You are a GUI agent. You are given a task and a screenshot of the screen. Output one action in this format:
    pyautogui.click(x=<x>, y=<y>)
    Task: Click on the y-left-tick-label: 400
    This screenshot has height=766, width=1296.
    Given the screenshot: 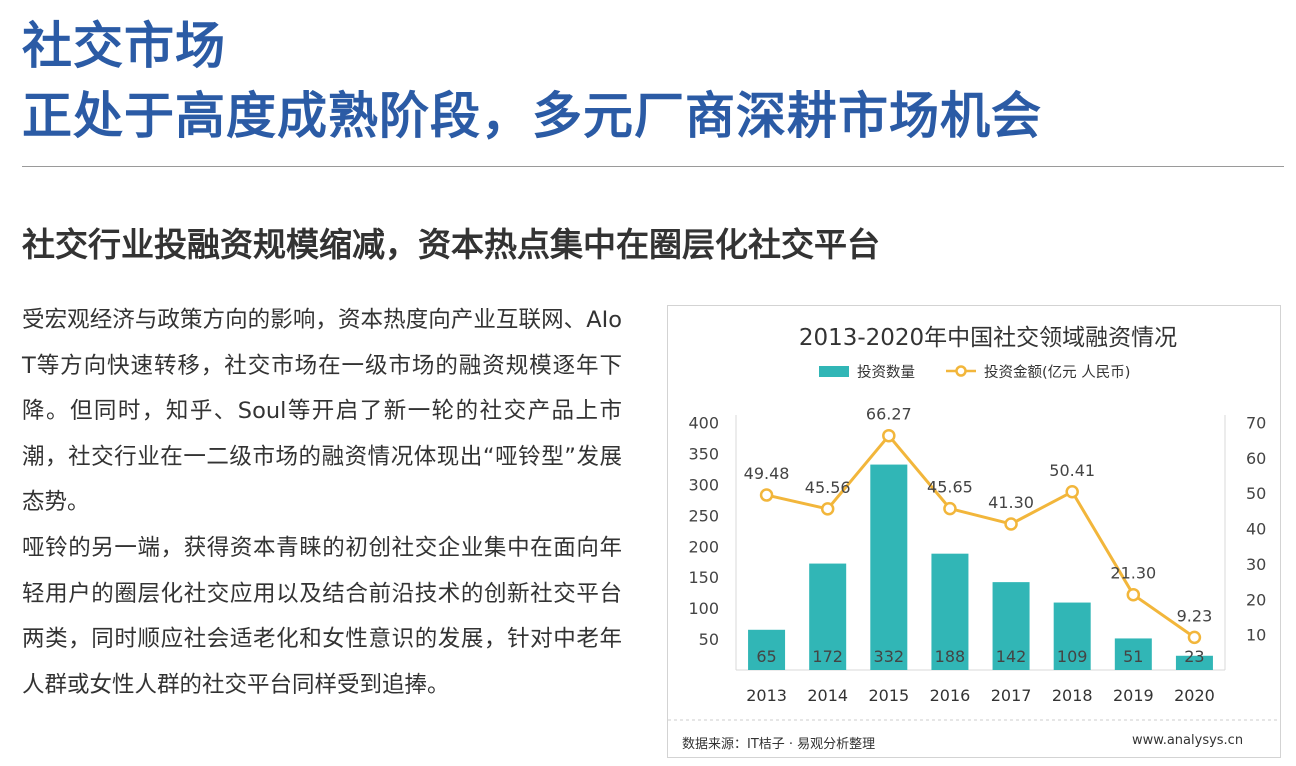 What is the action you would take?
    pyautogui.click(x=703, y=423)
    